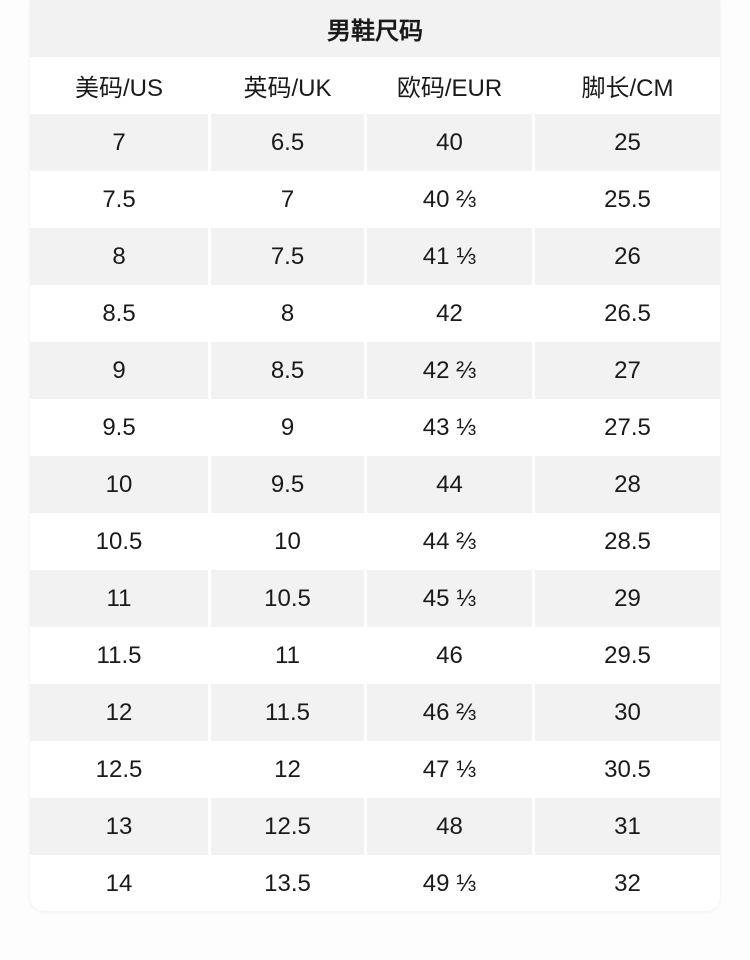 The height and width of the screenshot is (960, 750). Describe the element at coordinates (627, 370) in the screenshot. I see `cell-cm: 27` at that location.